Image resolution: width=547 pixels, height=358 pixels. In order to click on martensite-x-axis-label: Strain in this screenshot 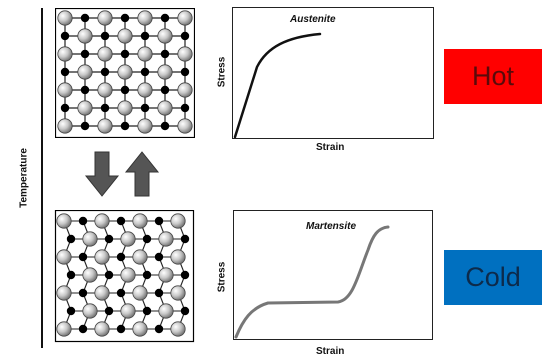, I will do `click(330, 351)`.